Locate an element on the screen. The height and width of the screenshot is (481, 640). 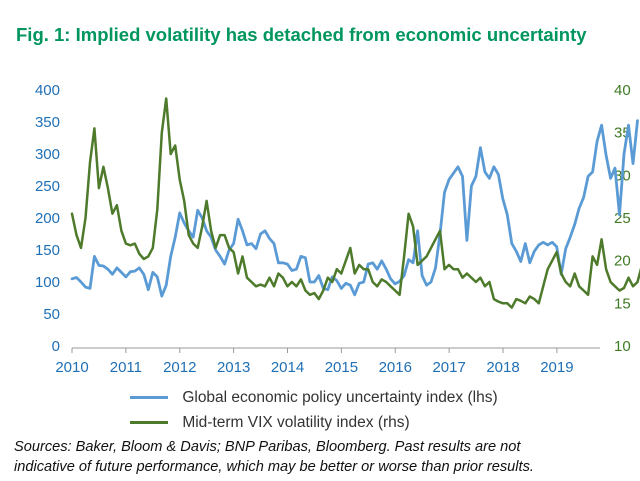
left-tick-label: 100 is located at coordinates (47, 282).